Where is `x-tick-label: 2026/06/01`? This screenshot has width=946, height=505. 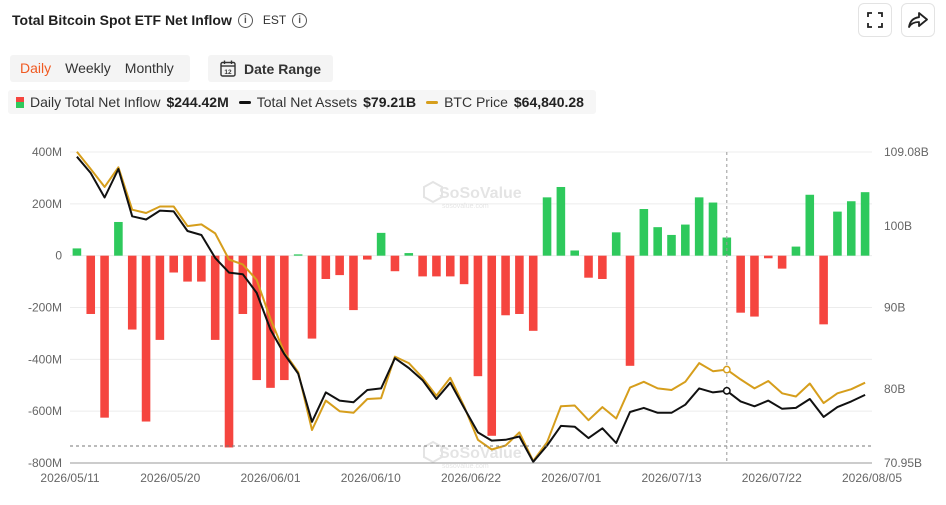
x-tick-label: 2026/06/01 is located at coordinates (270, 478).